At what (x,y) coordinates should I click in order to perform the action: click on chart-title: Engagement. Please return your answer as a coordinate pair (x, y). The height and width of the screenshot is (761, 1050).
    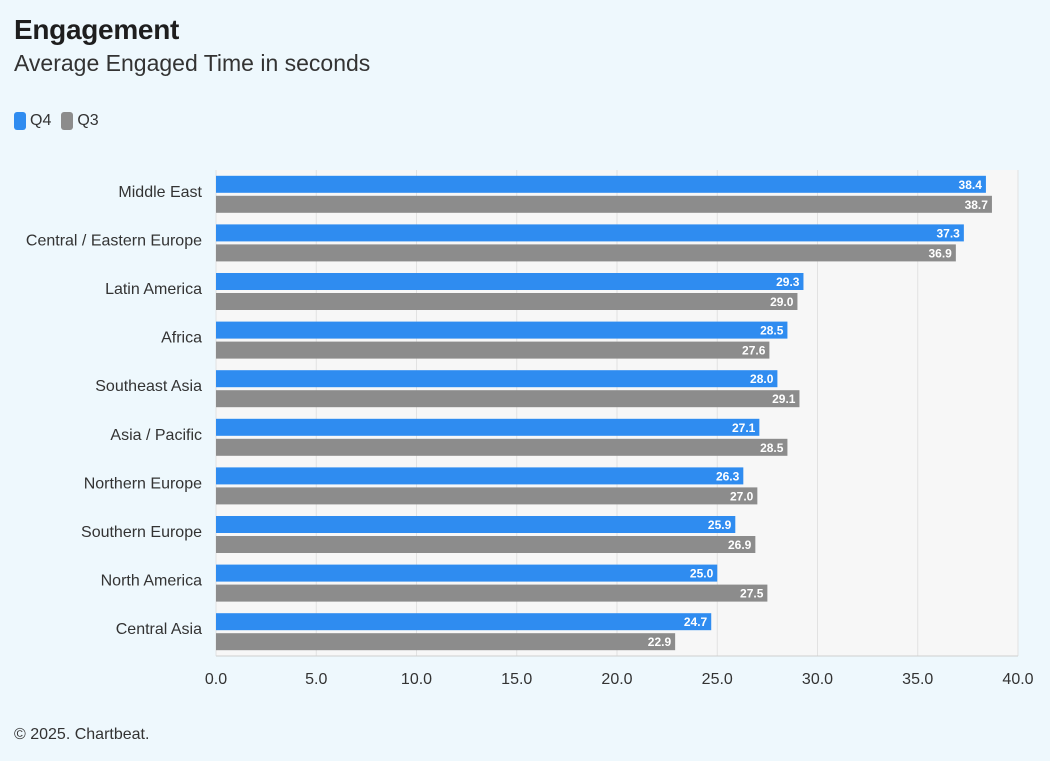
    Looking at the image, I should click on (97, 29).